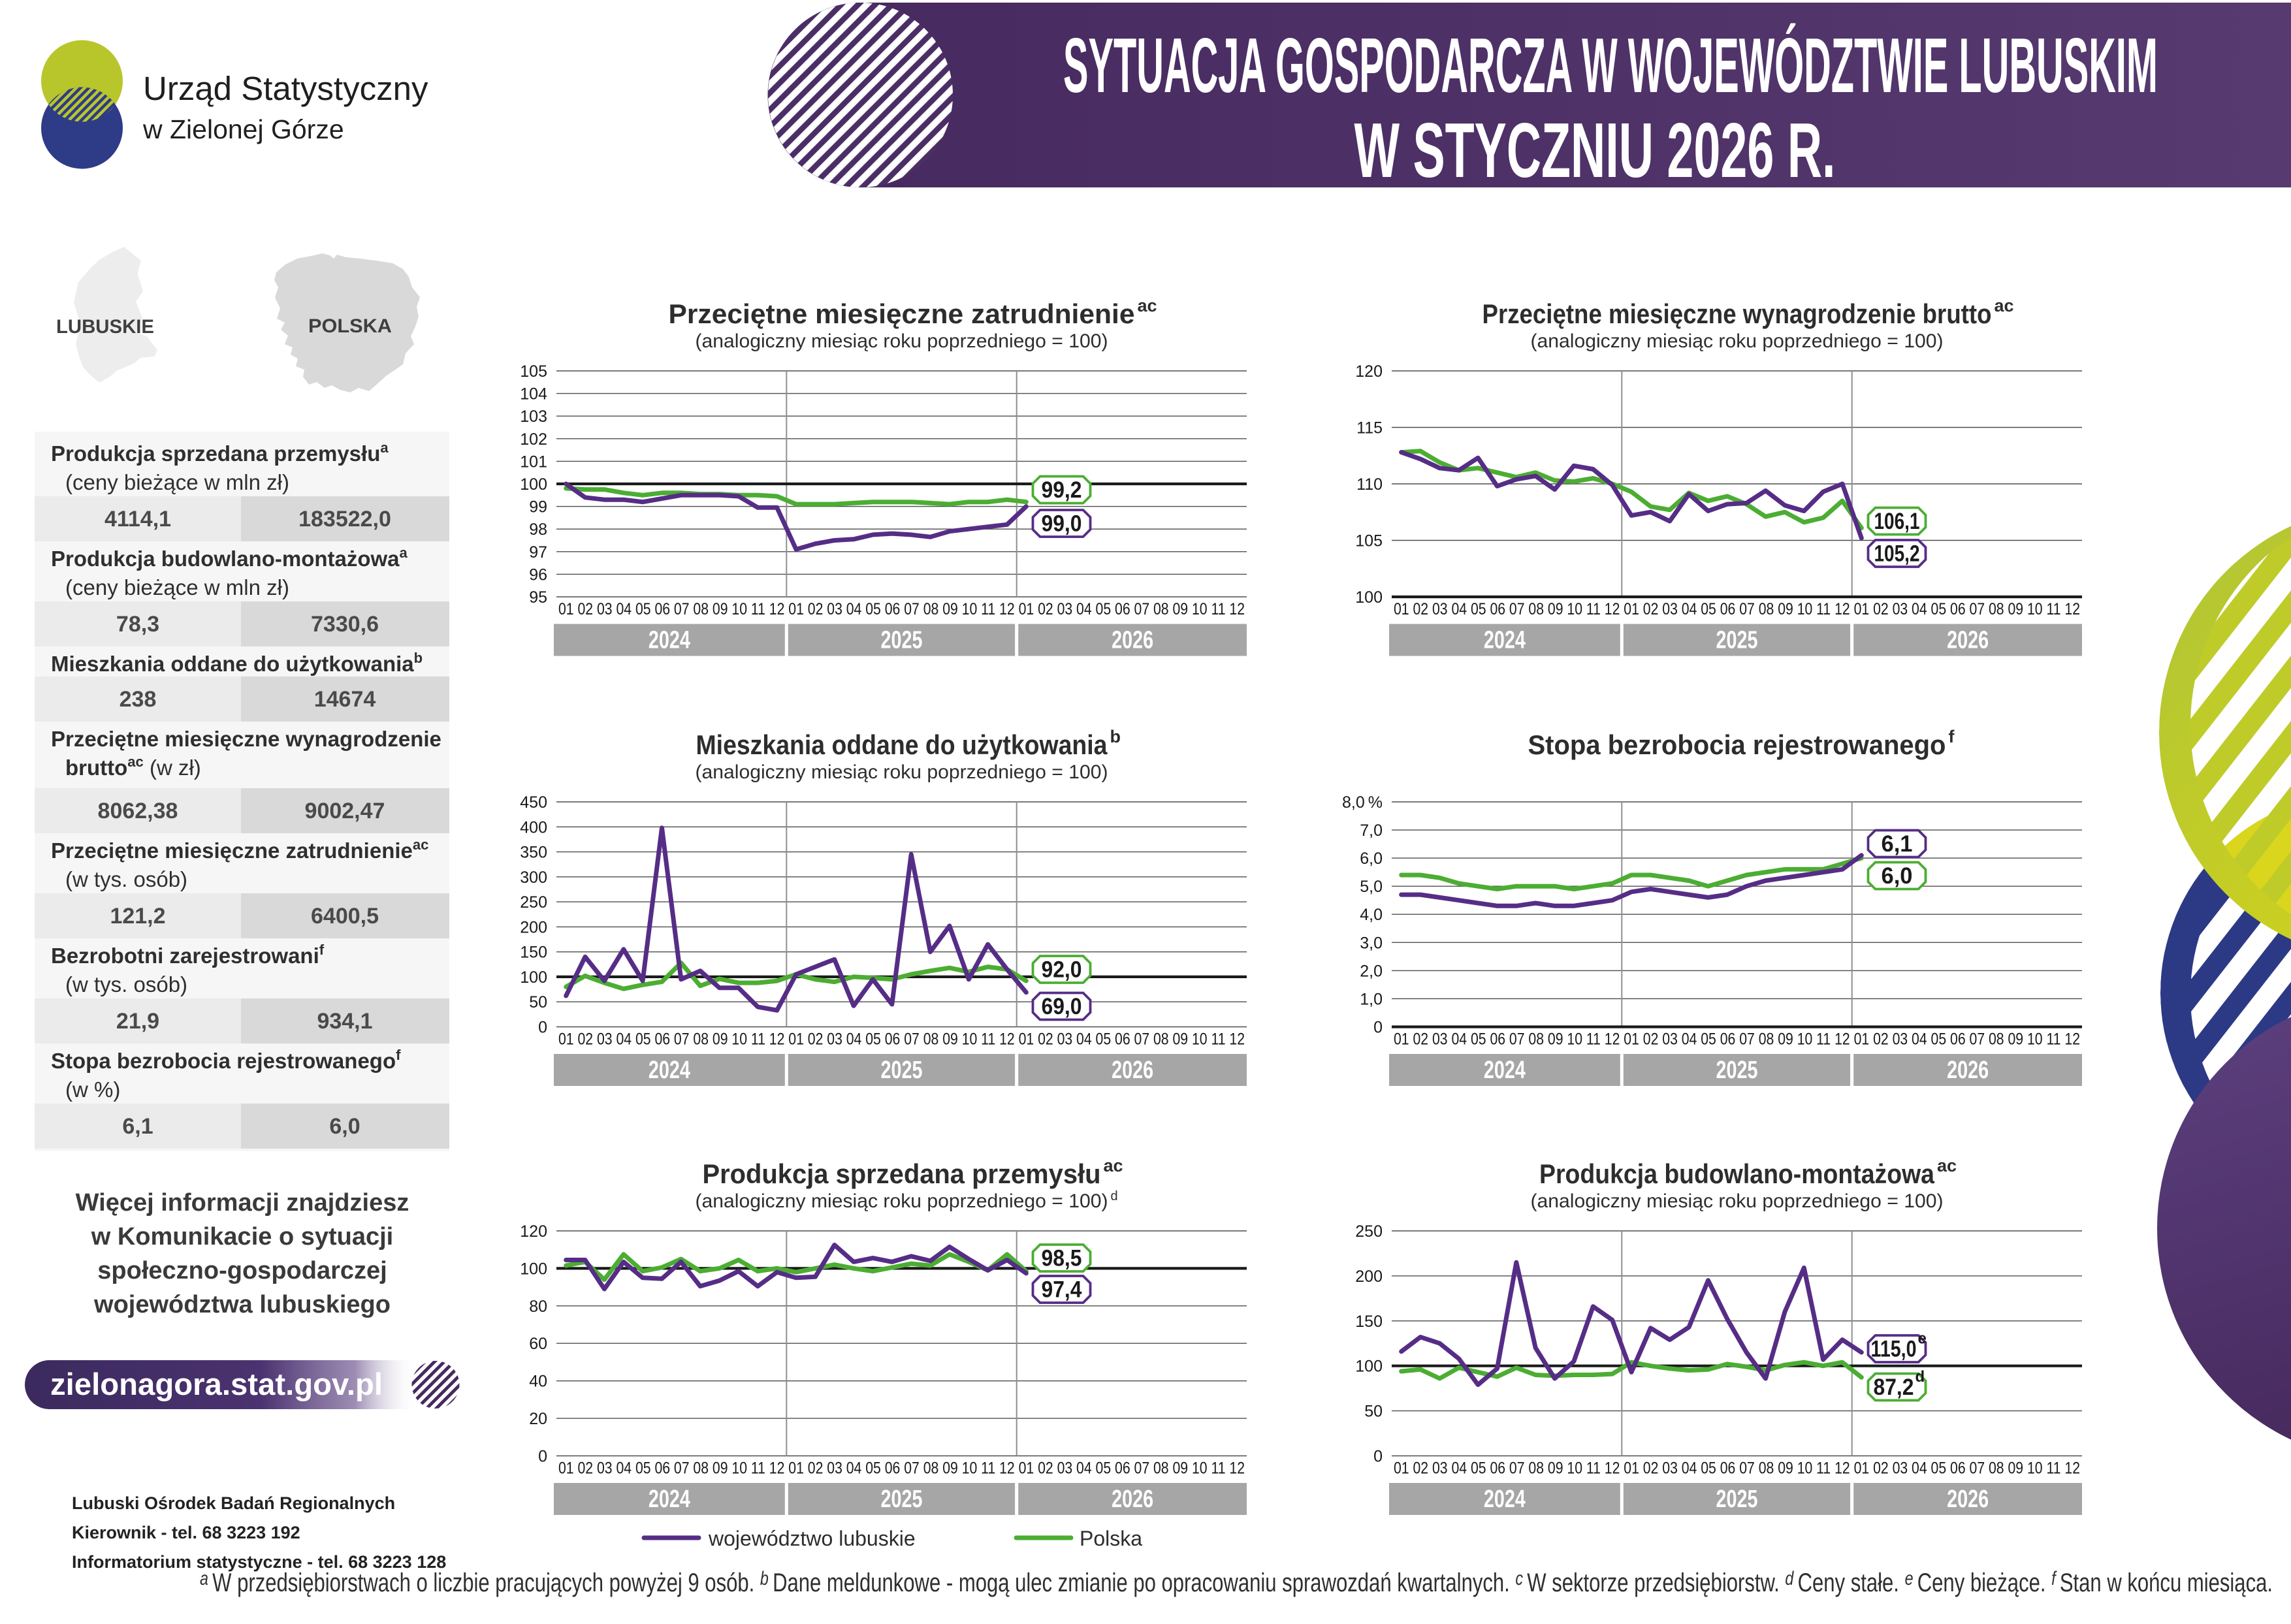 The height and width of the screenshot is (1624, 2291). What do you see at coordinates (1371, 915) in the screenshot?
I see `svg-text: 4,0` at bounding box center [1371, 915].